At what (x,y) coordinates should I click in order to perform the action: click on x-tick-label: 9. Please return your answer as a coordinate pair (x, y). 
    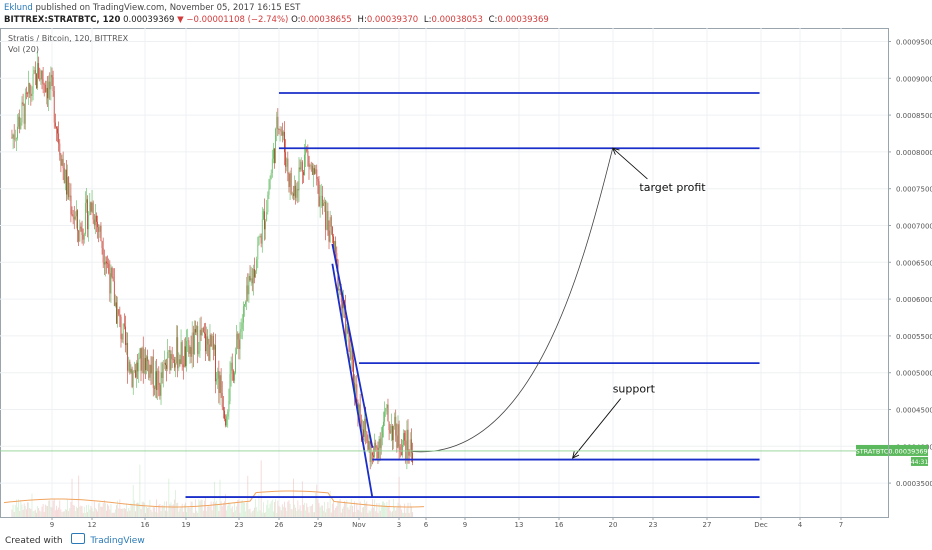
    Looking at the image, I should click on (52, 525).